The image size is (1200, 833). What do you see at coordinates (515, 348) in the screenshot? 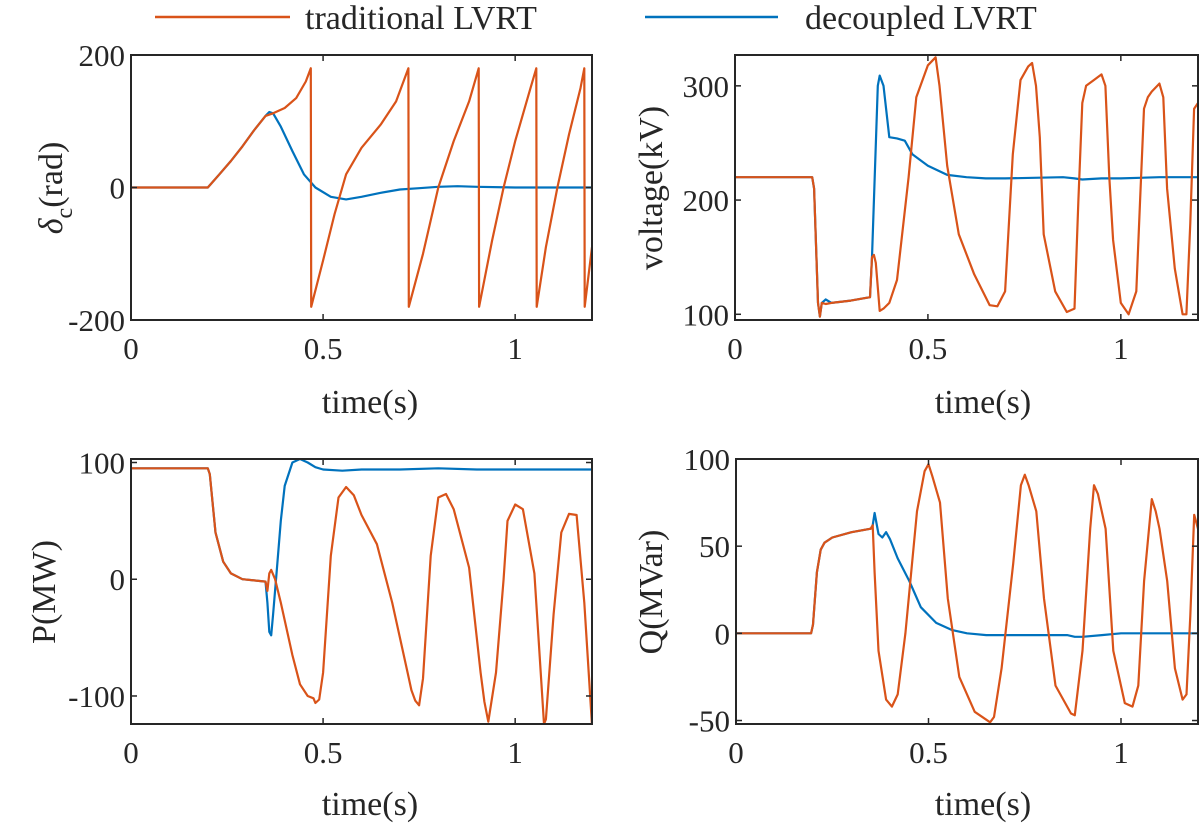
I see `delta-xtick-label: 1` at bounding box center [515, 348].